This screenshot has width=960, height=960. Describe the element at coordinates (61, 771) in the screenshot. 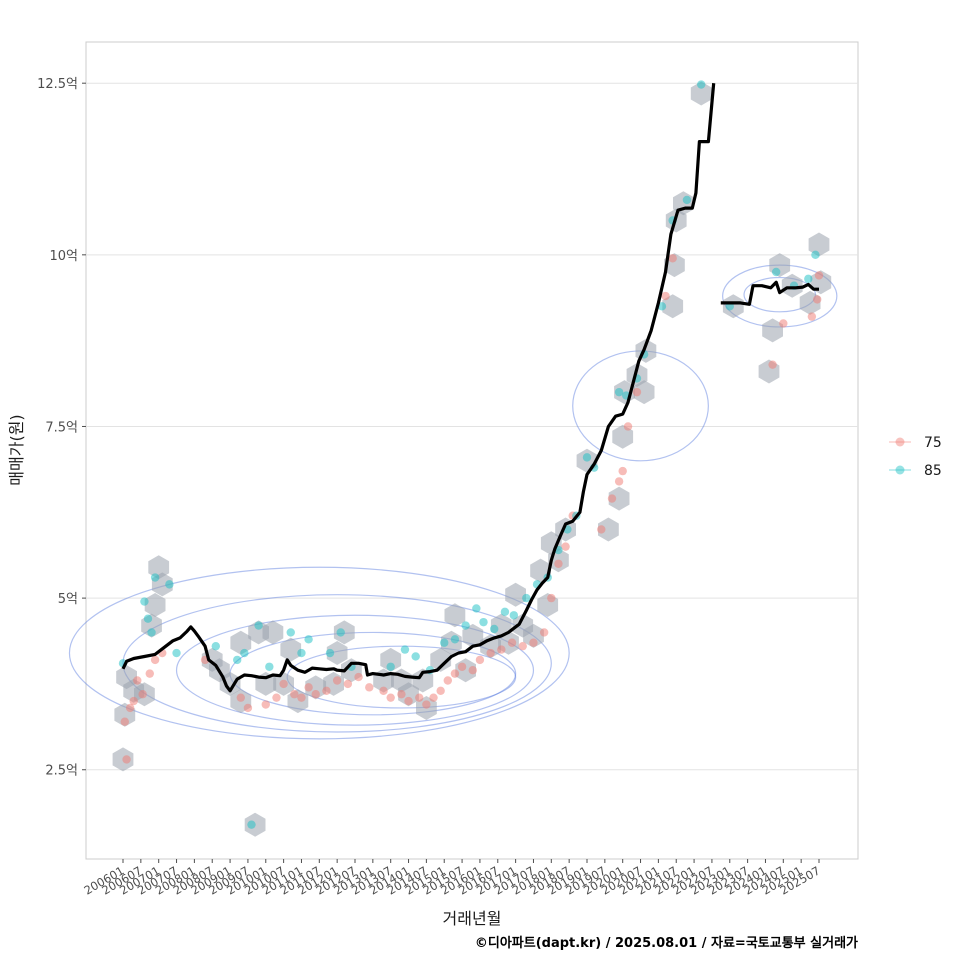

I see `y-tick-label: 2.5억` at that location.